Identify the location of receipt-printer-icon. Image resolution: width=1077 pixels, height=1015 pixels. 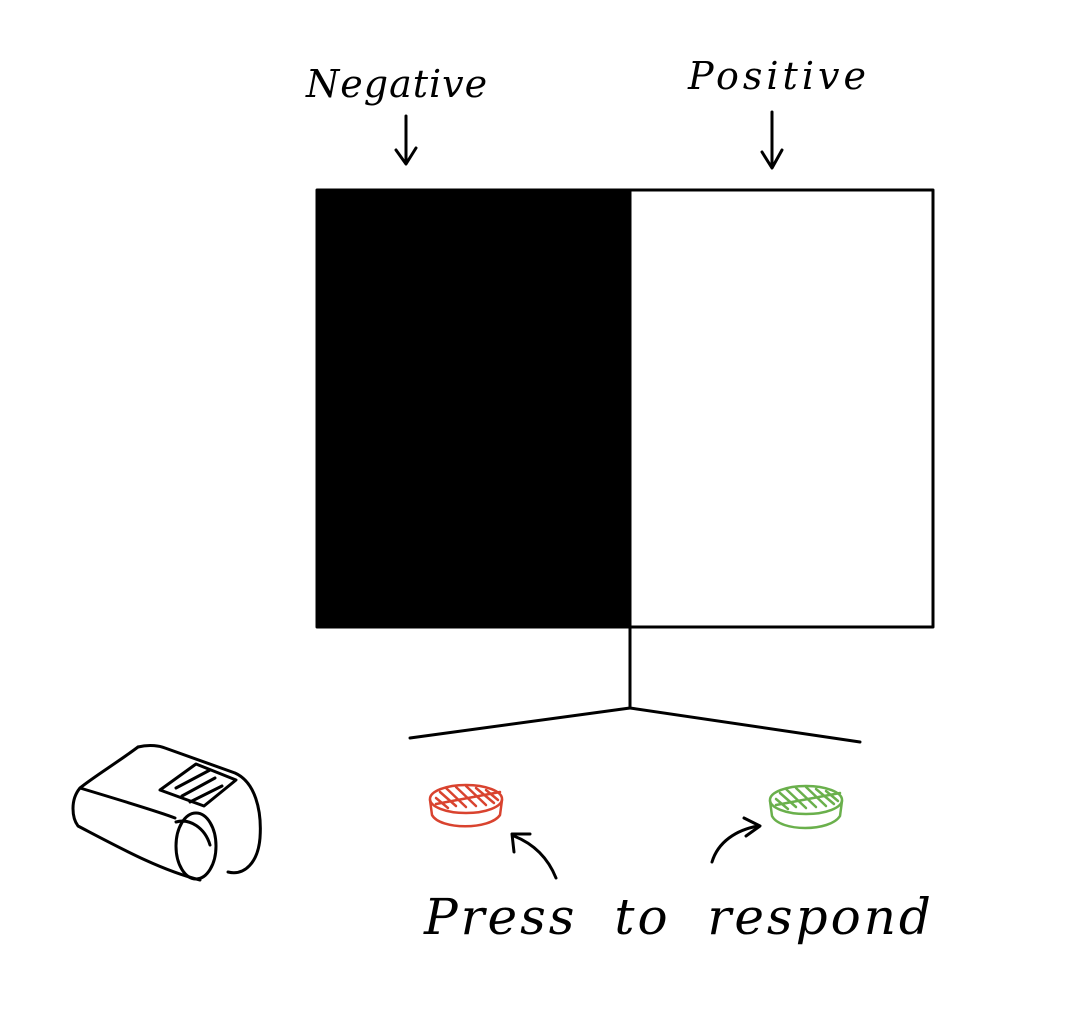
(166, 812).